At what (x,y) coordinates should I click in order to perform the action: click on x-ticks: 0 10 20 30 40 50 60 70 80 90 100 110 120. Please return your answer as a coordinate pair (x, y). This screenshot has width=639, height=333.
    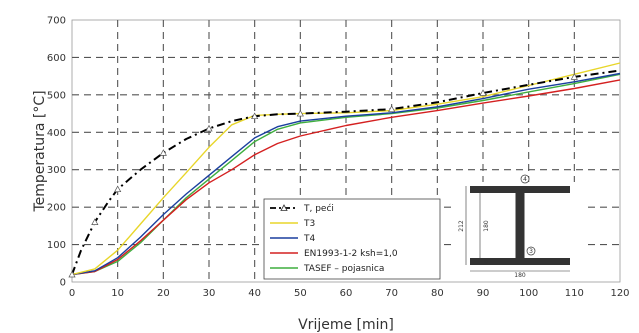
    Looking at the image, I should click on (349, 293).